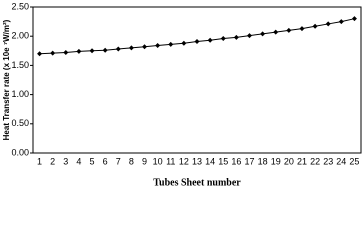  What do you see at coordinates (118, 161) in the screenshot?
I see `x-tick-label: 7` at bounding box center [118, 161].